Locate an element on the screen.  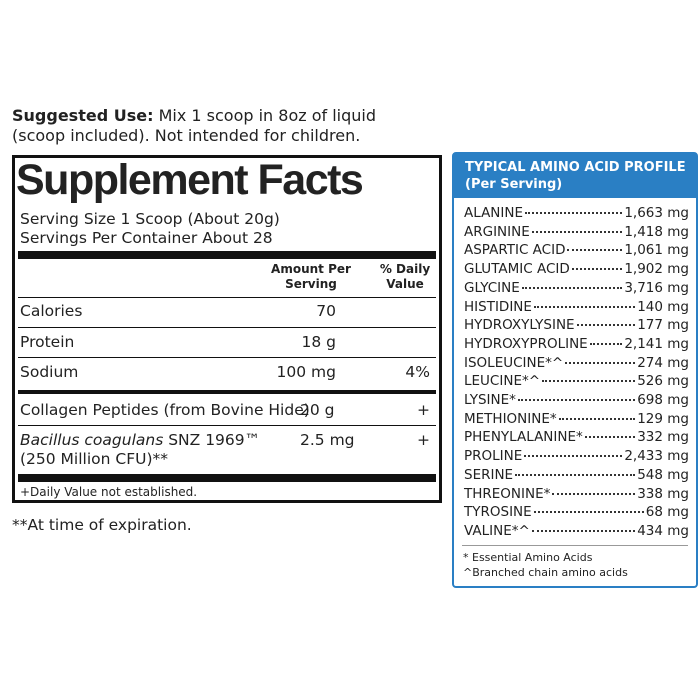
amino-title: TYPICAL AMINO ACID PROFILE is located at coordinates (575, 167).